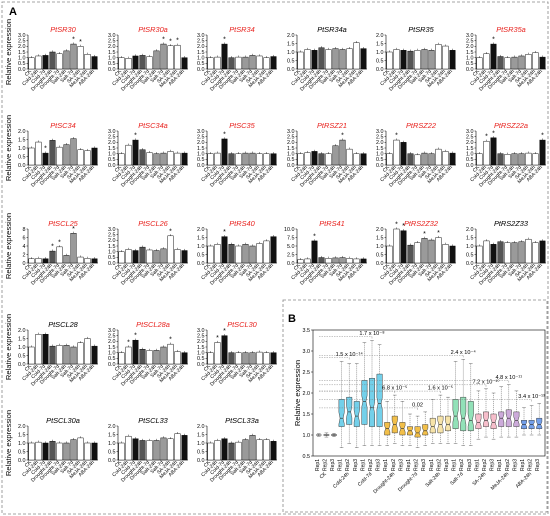  Describe the element at coordinates (291, 247) in the screenshot. I see `y-tick-label: 5.0` at that location.